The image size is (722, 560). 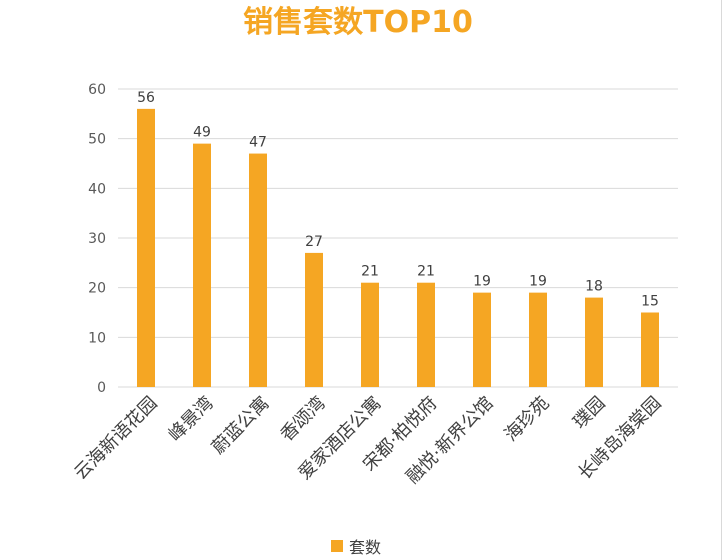 I want to click on legend: 套数, so click(x=356, y=547).